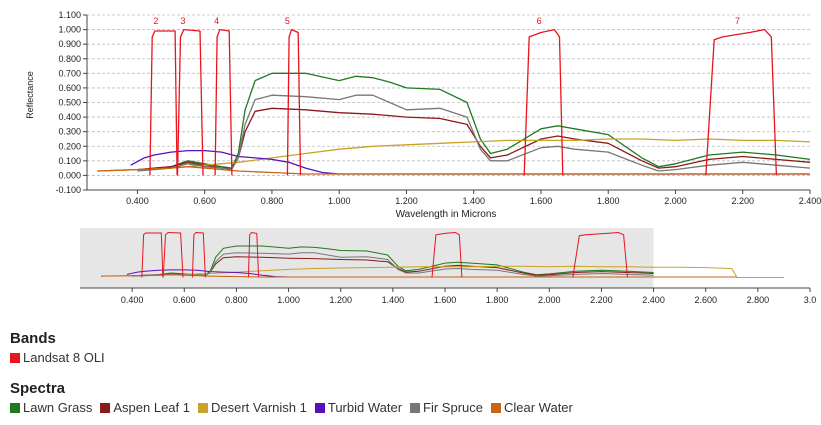 The height and width of the screenshot is (425, 821). Describe the element at coordinates (184, 300) in the screenshot. I see `overview-x-tick-label: 0.600` at that location.